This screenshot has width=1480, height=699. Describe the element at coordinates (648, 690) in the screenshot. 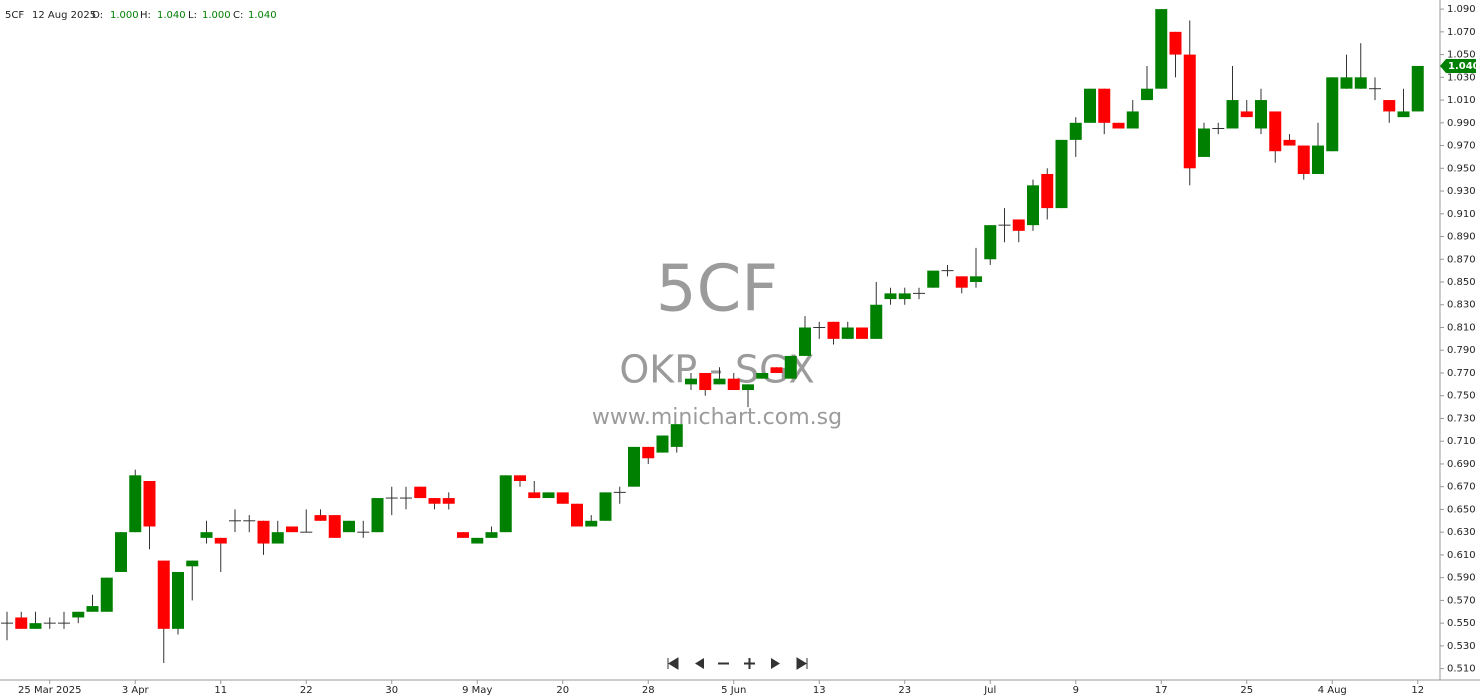

I see `x-tick-label: 28` at that location.